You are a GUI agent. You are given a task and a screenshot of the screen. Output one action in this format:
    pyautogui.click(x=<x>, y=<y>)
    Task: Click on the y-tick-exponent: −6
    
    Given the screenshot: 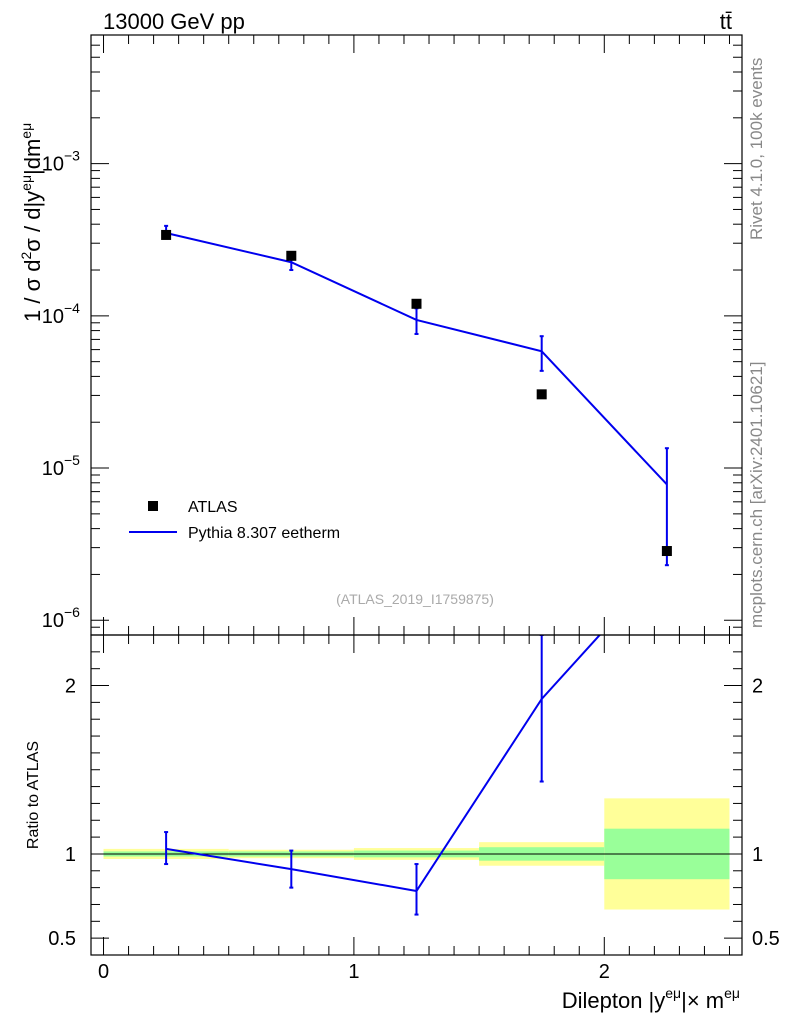 What is the action you would take?
    pyautogui.click(x=72, y=612)
    